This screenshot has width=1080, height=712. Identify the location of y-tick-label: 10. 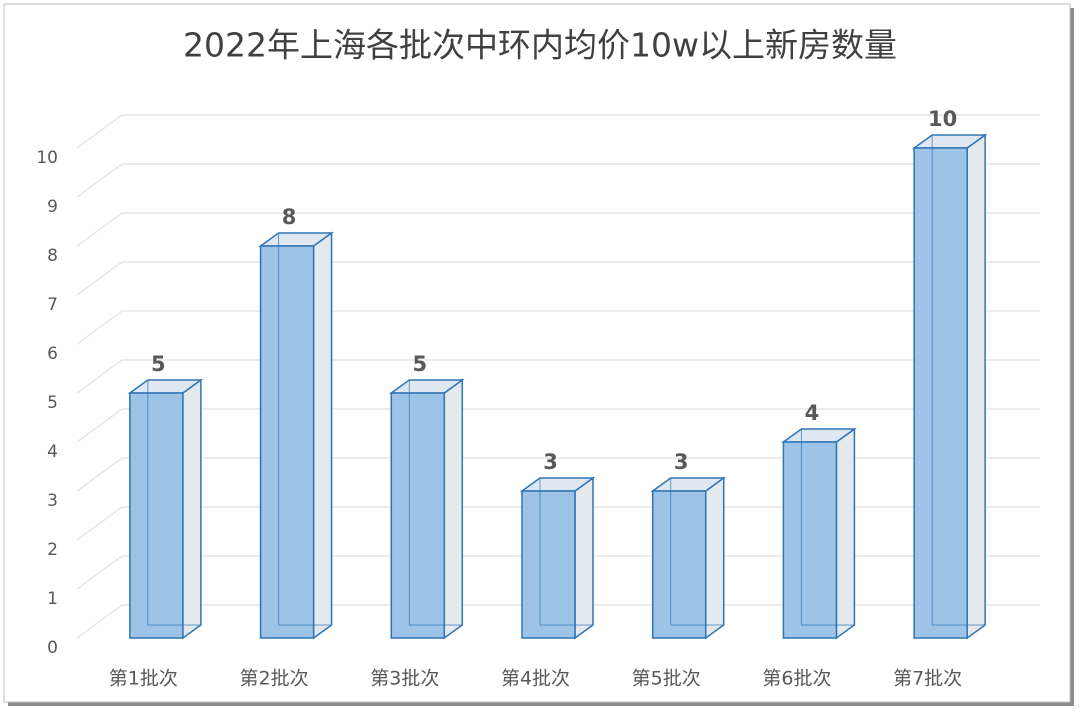
(47, 158).